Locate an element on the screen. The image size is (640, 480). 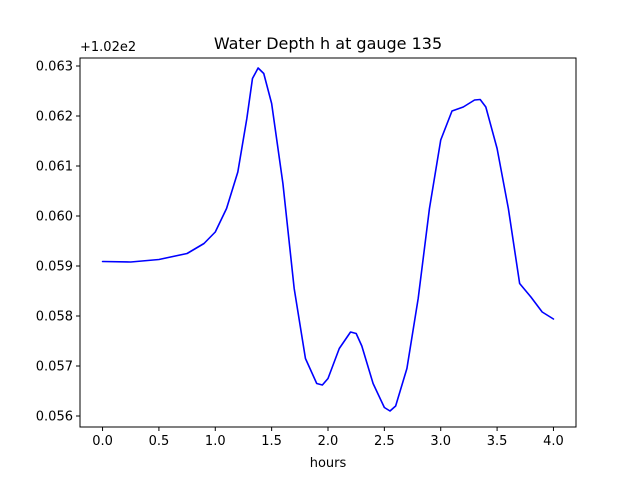
y-tick-label: 0.059 is located at coordinates (54, 267).